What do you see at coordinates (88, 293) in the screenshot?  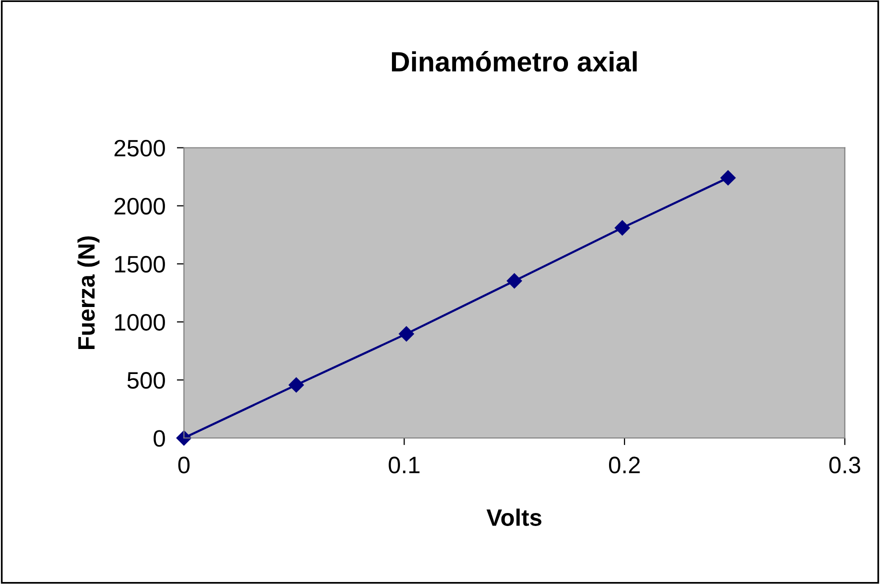 I see `y-axis-title: Fuerza (N)` at bounding box center [88, 293].